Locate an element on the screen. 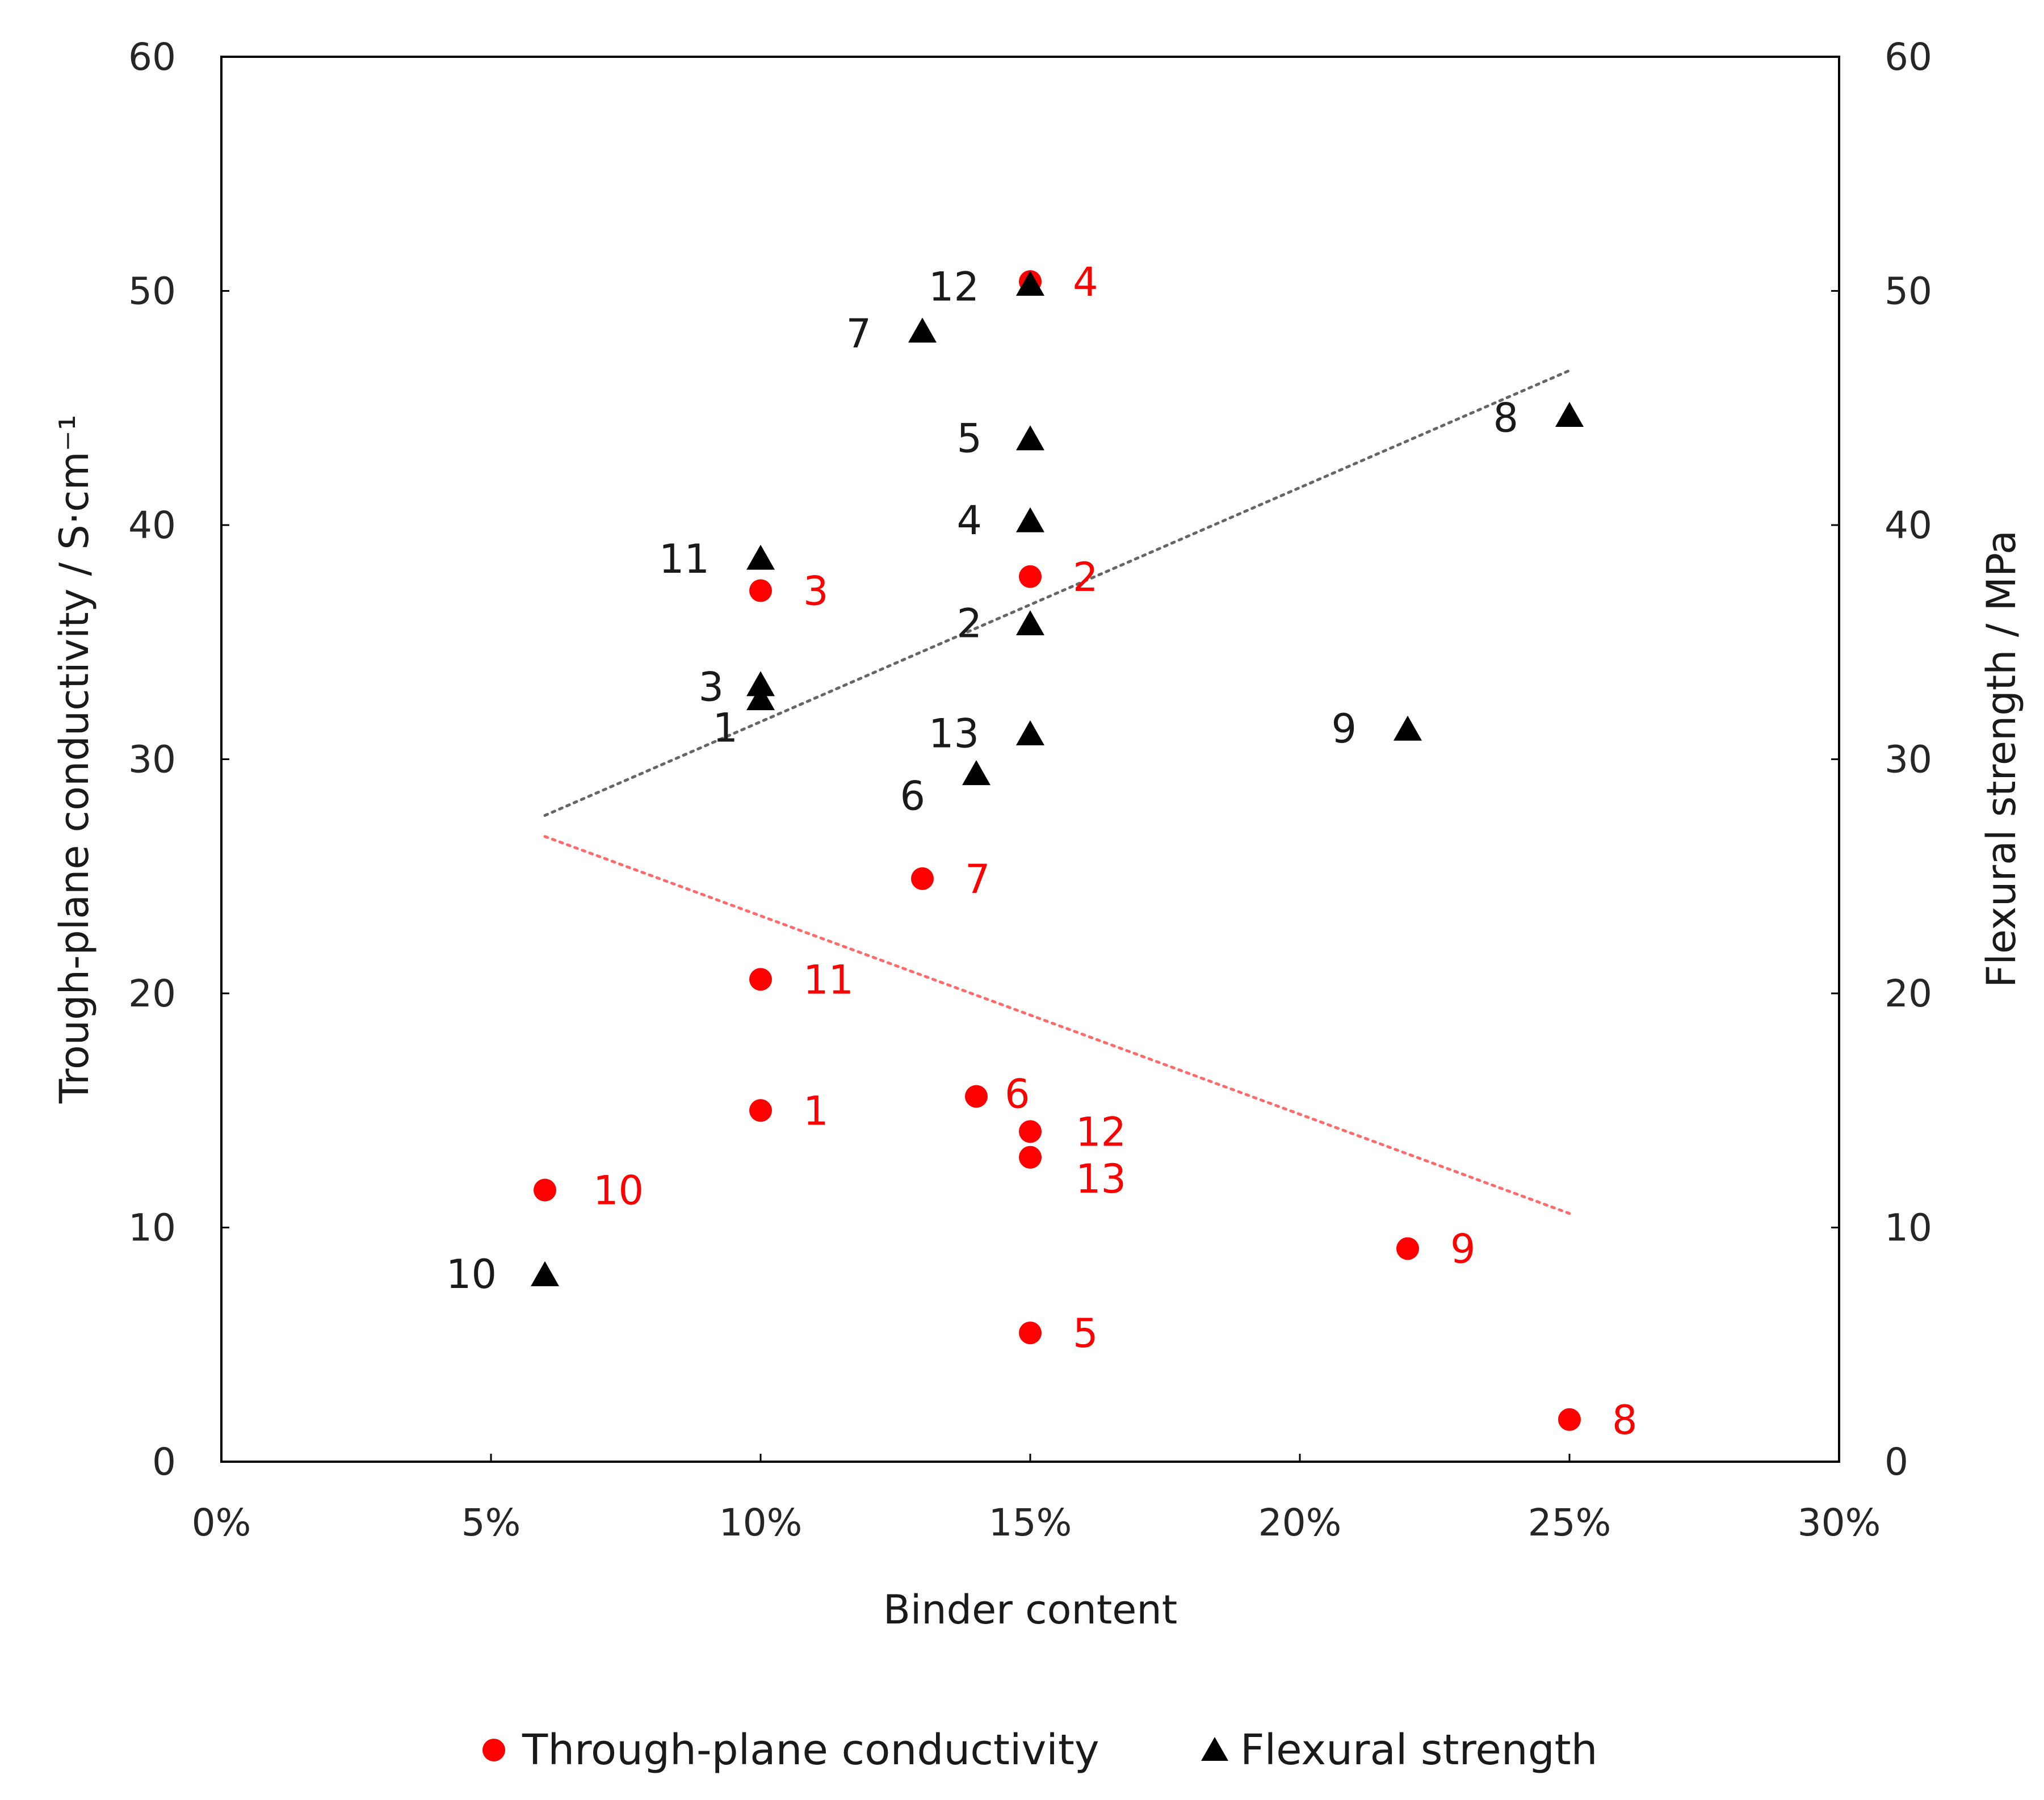 The image size is (2044, 1800). conductivity-data-label: 6 is located at coordinates (1018, 1094).